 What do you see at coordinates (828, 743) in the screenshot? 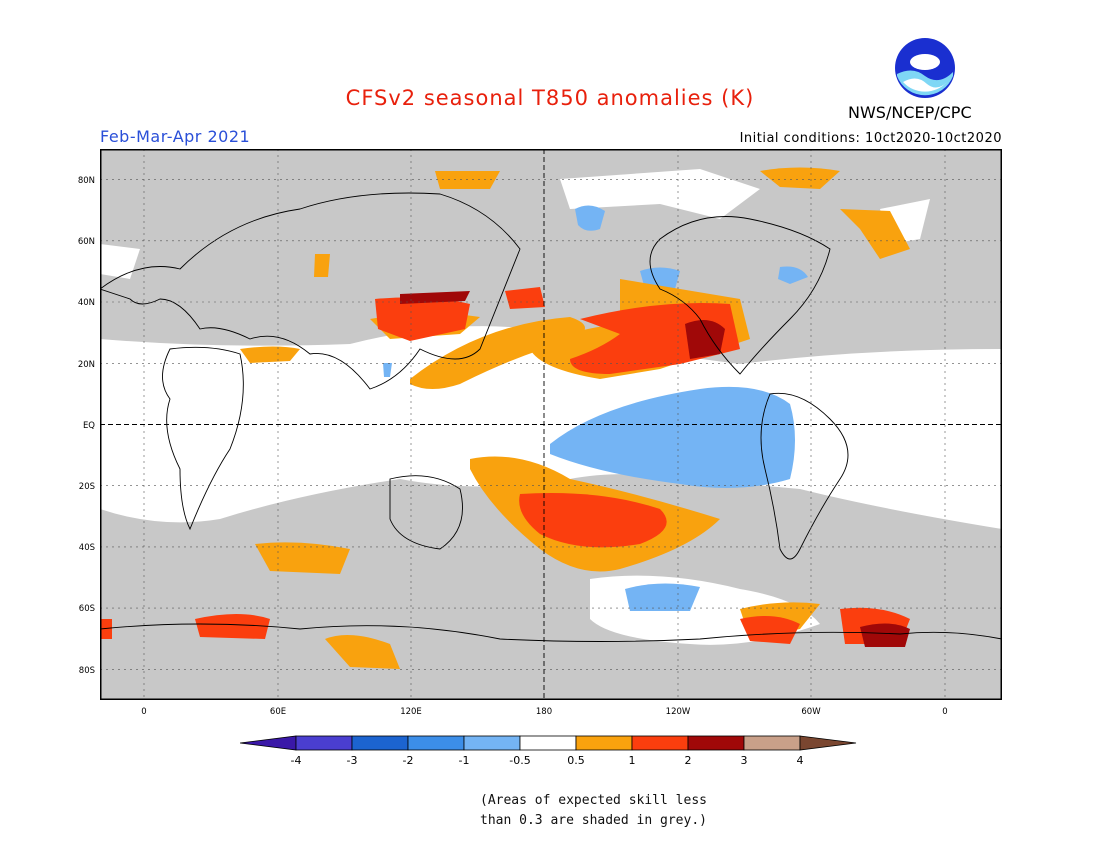
I see `legend-arrow-max` at bounding box center [828, 743].